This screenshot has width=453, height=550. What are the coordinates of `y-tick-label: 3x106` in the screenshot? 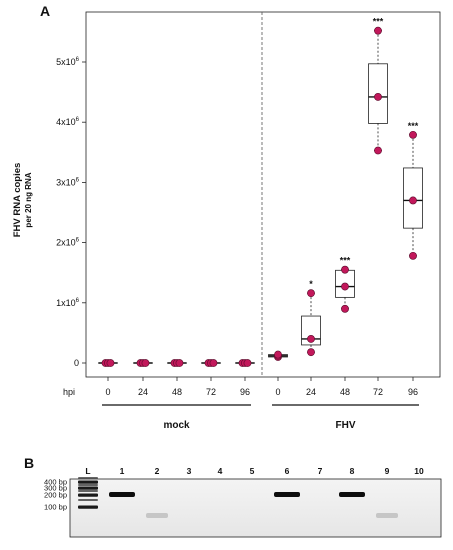 It's located at (68, 182).